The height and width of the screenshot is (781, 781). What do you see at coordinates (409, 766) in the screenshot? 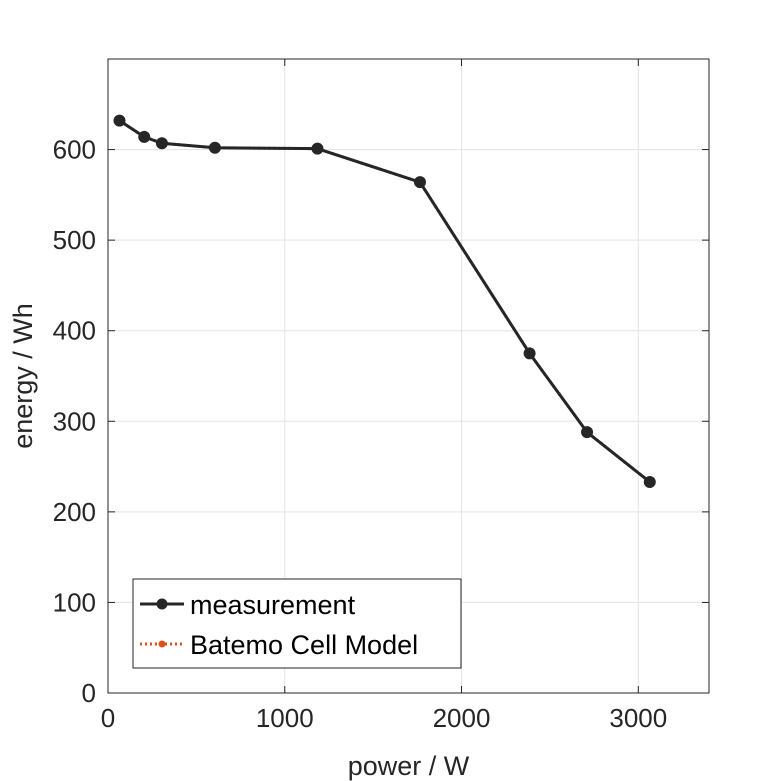
I see `x-axis-label: power / W` at bounding box center [409, 766].